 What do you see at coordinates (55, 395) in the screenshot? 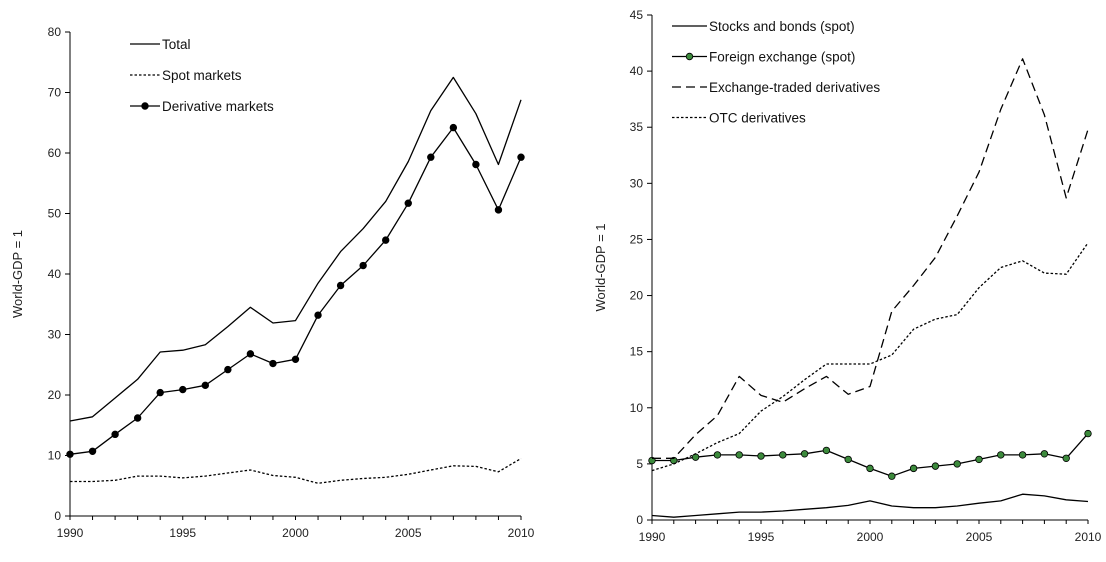
I see `left-y-tick-label: 20` at bounding box center [55, 395].